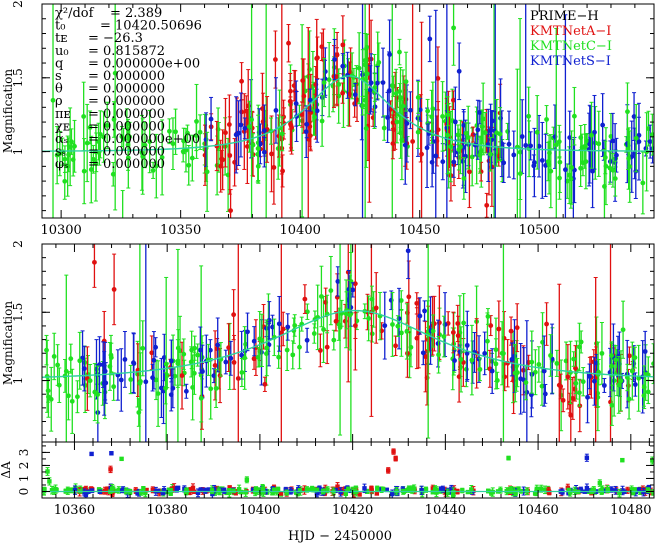  I want to click on param-symbol: χ²/dof, so click(75, 13).